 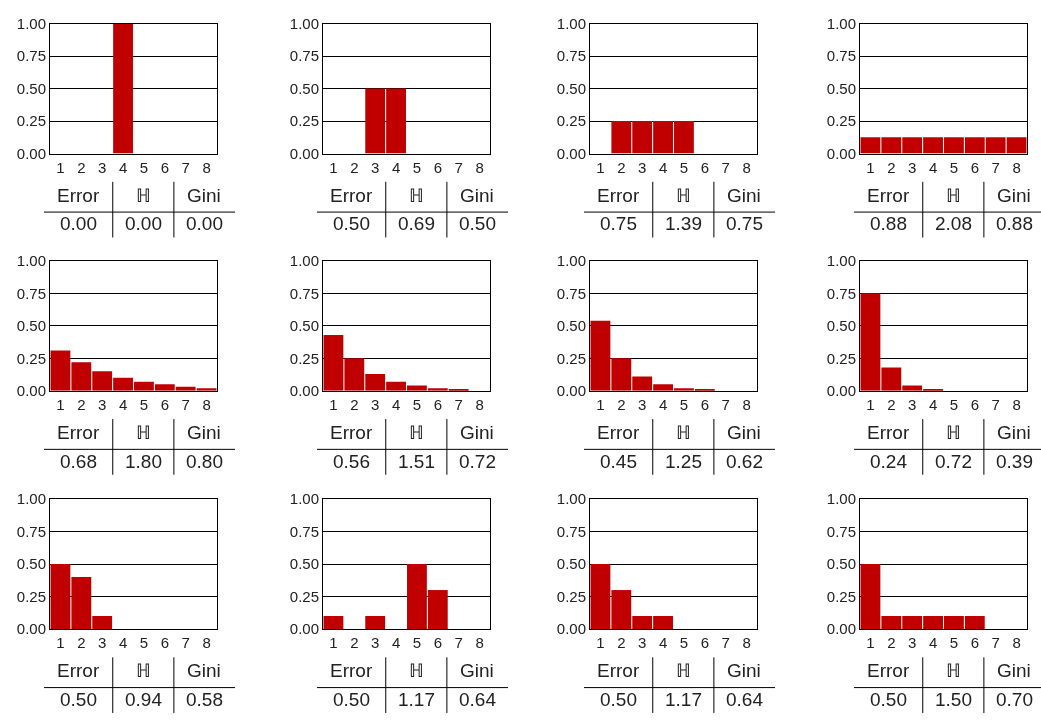 What do you see at coordinates (618, 223) in the screenshot?
I see `text: 0.75` at bounding box center [618, 223].